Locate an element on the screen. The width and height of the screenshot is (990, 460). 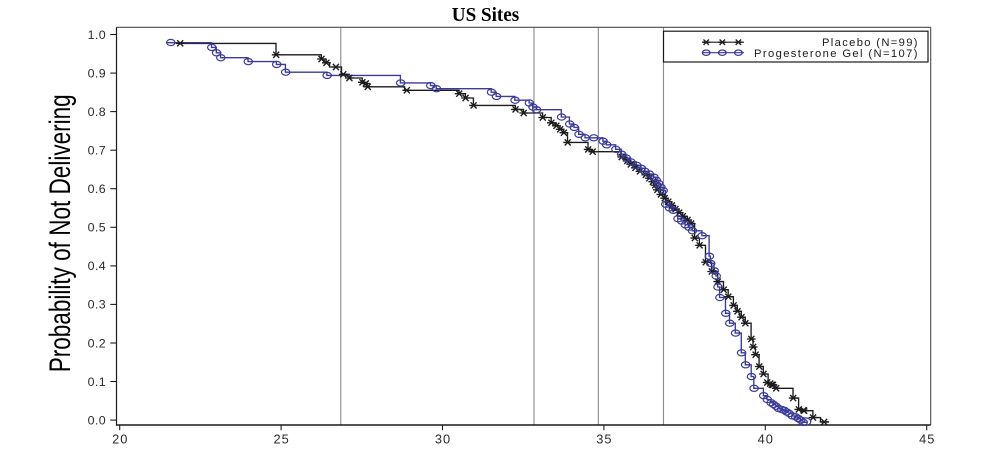
svg-text: 0.7 is located at coordinates (97, 151).